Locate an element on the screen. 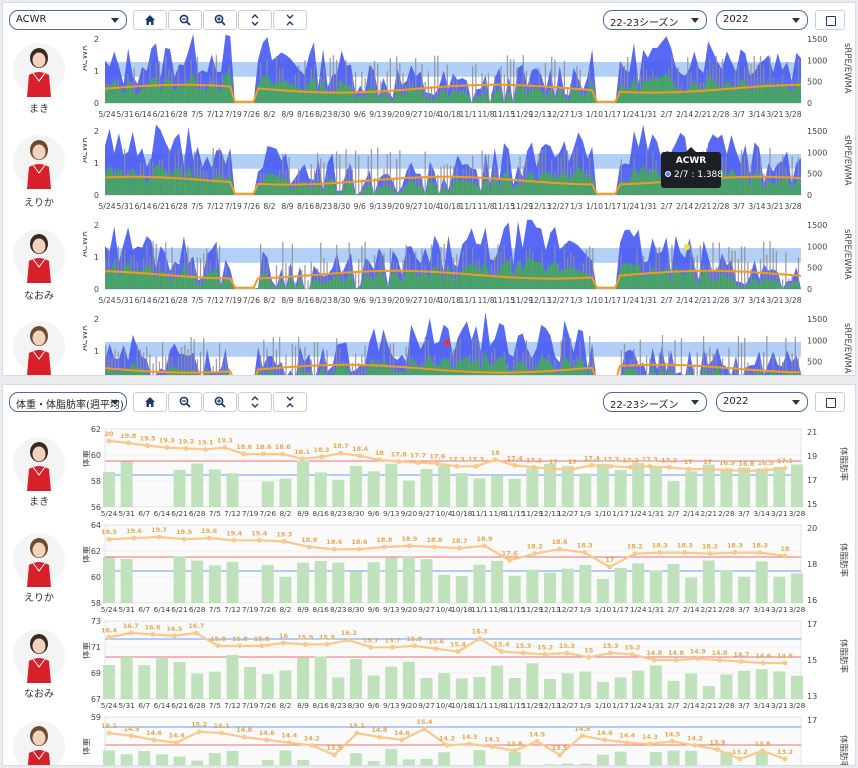  metric-select: 体重・体脂肪率(週平均) is located at coordinates (68, 402).